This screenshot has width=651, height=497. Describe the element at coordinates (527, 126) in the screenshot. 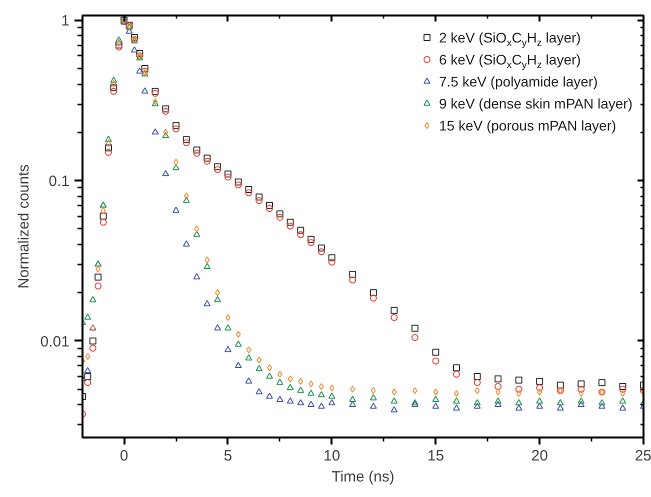

I see `legend-label: 15 keV (porous mPAN layer)` at that location.